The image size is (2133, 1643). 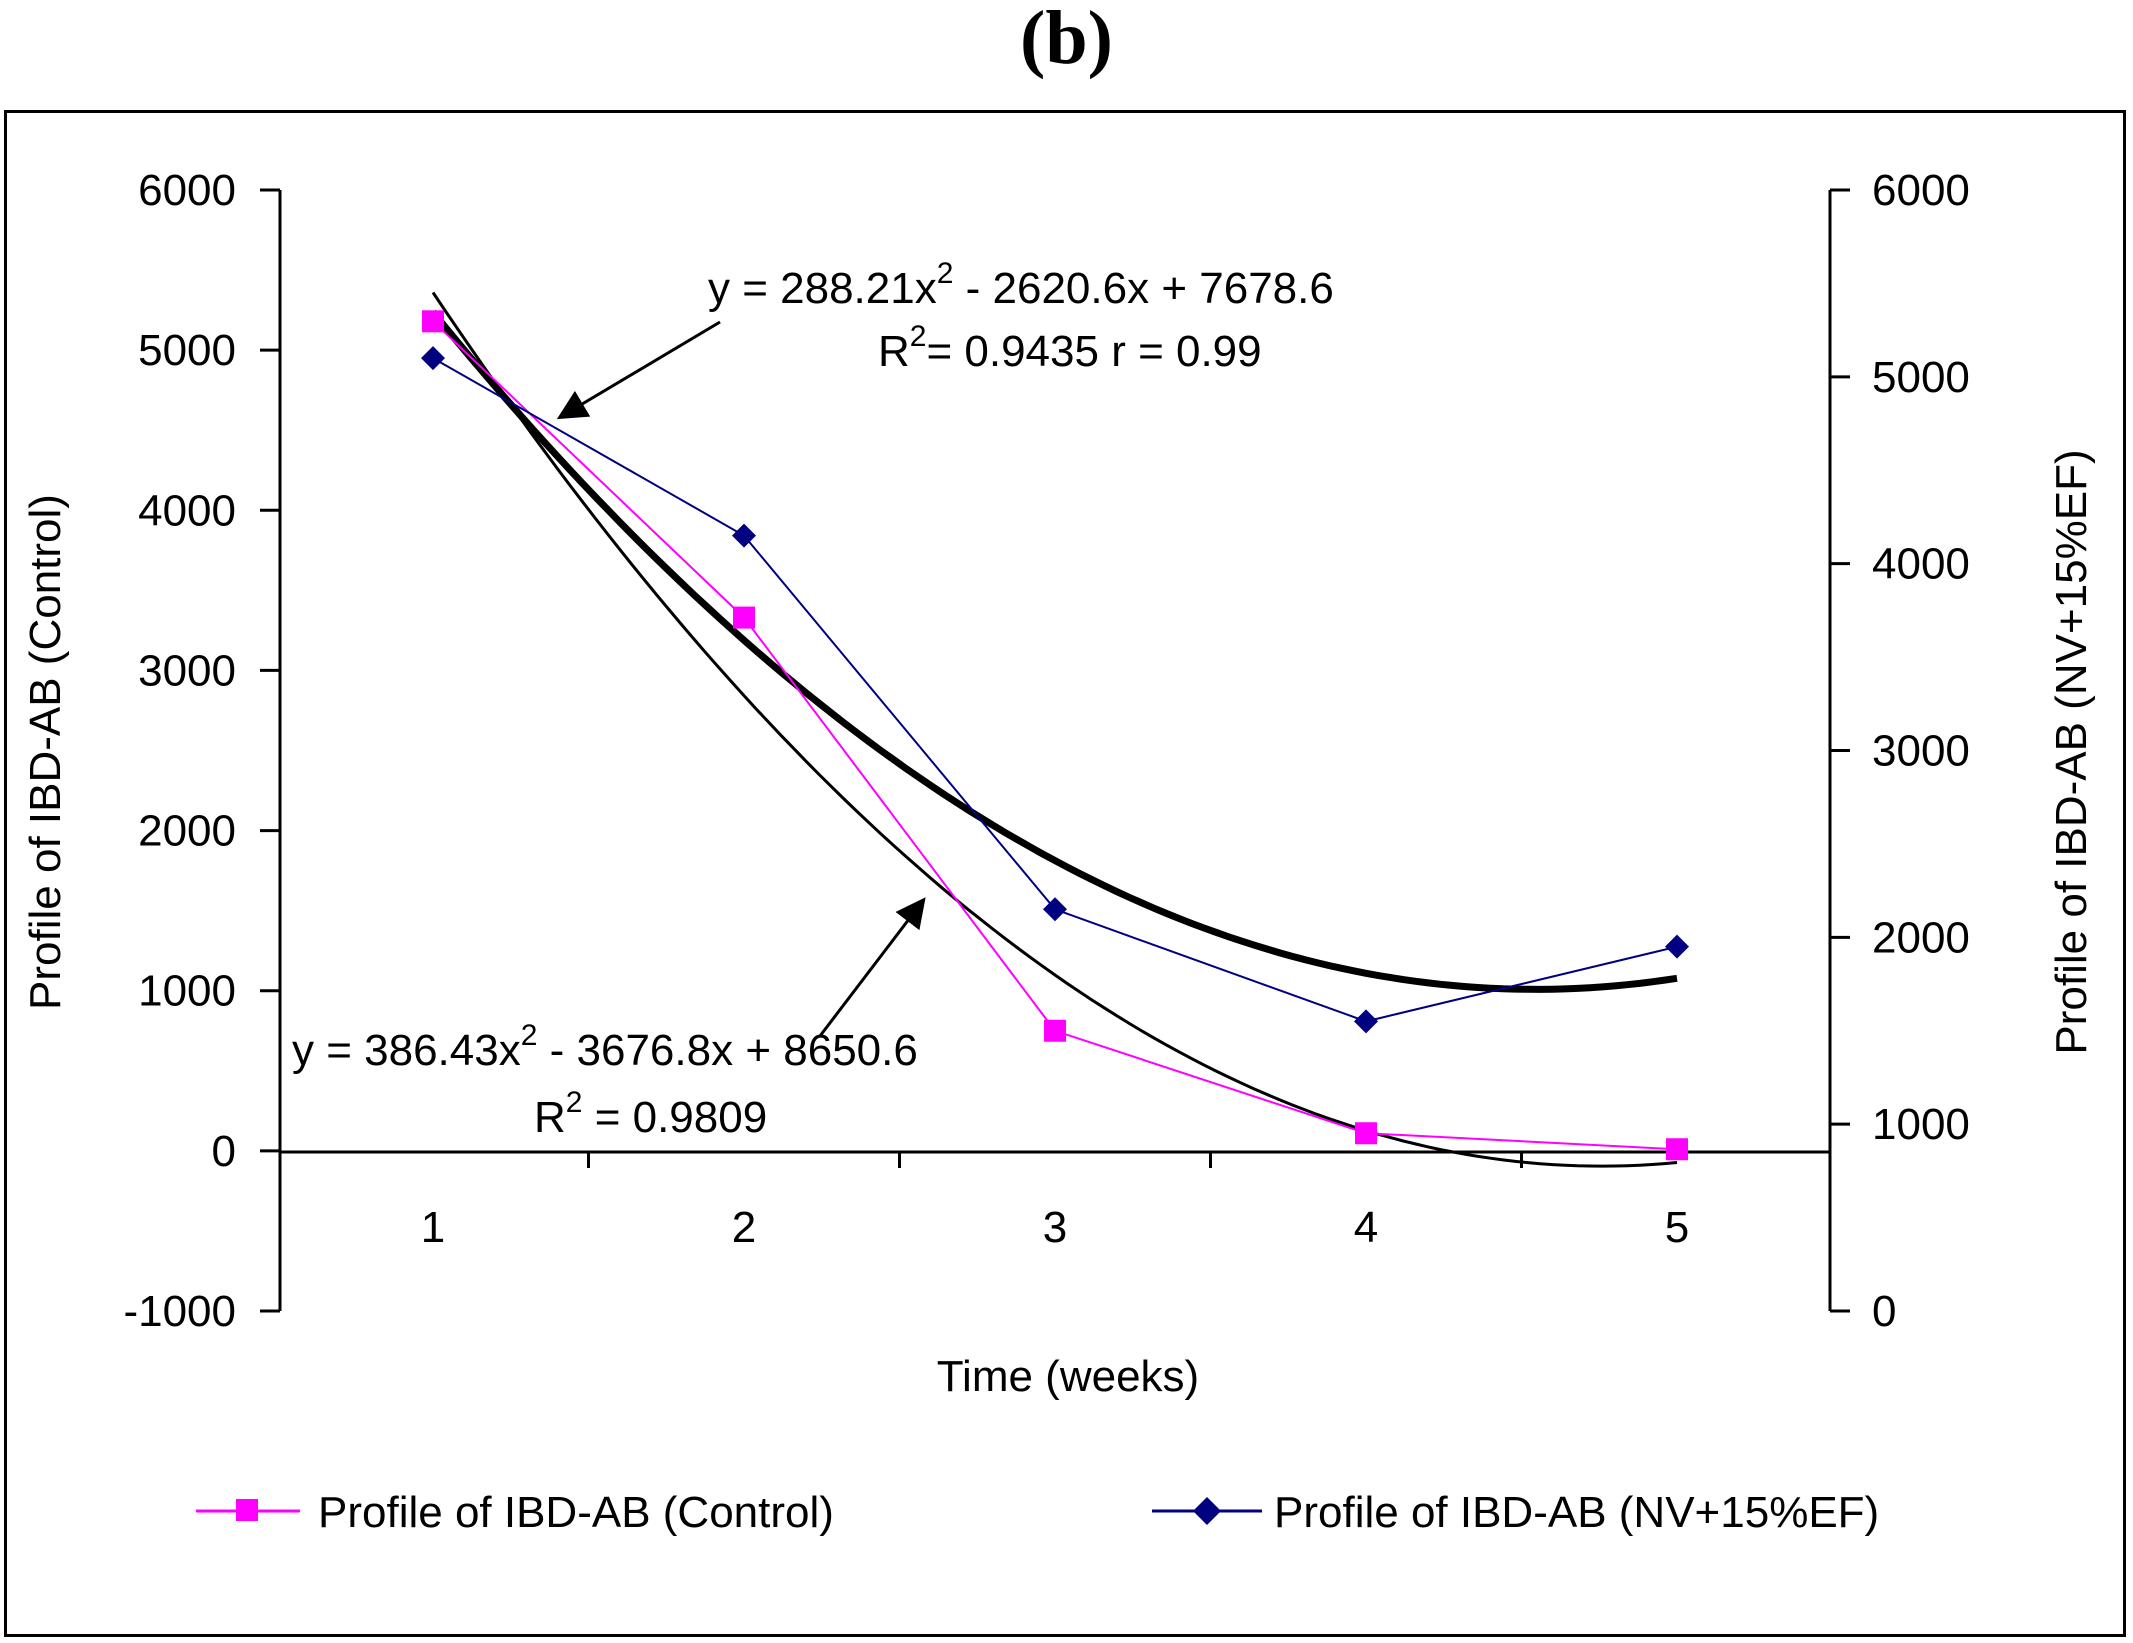 I want to click on y-left-tick-label: 0, so click(x=224, y=1151).